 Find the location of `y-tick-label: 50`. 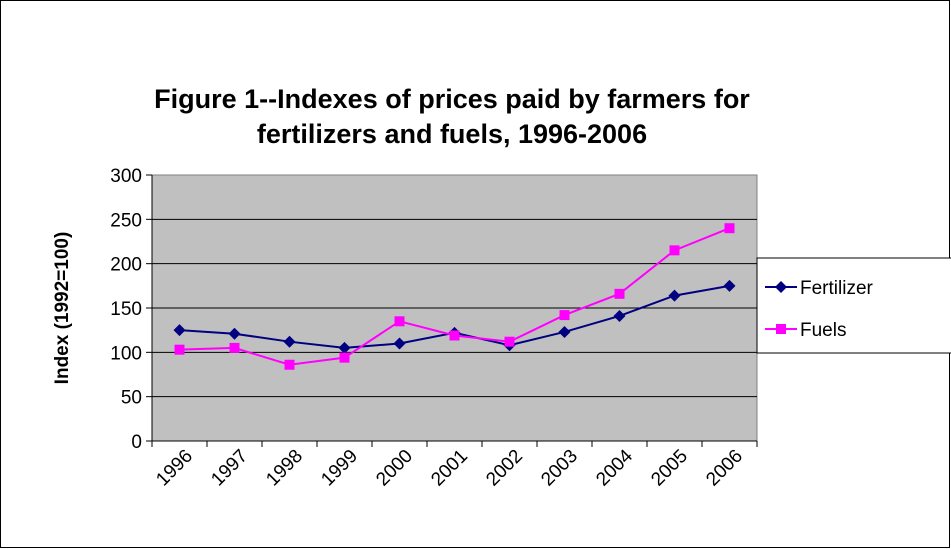

y-tick-label: 50 is located at coordinates (131, 398).